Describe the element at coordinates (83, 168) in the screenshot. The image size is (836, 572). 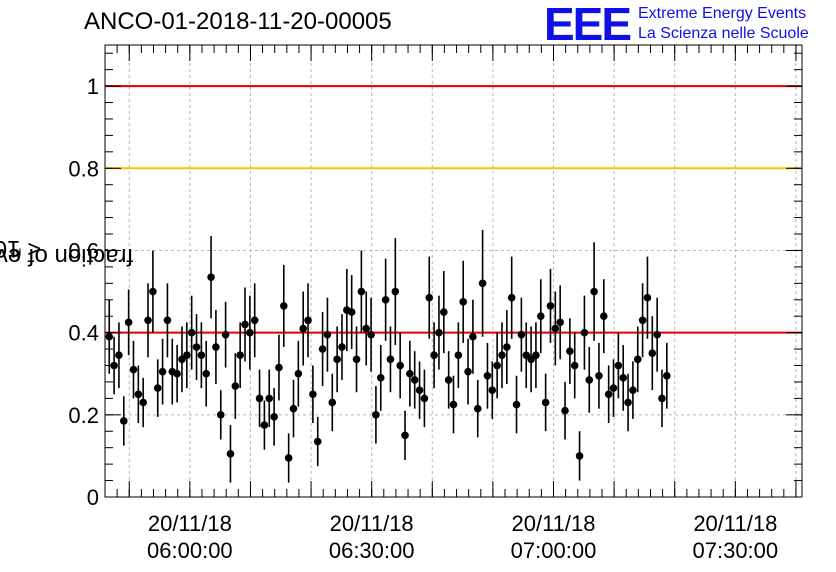
I see `y-tick-label: 0.8` at that location.